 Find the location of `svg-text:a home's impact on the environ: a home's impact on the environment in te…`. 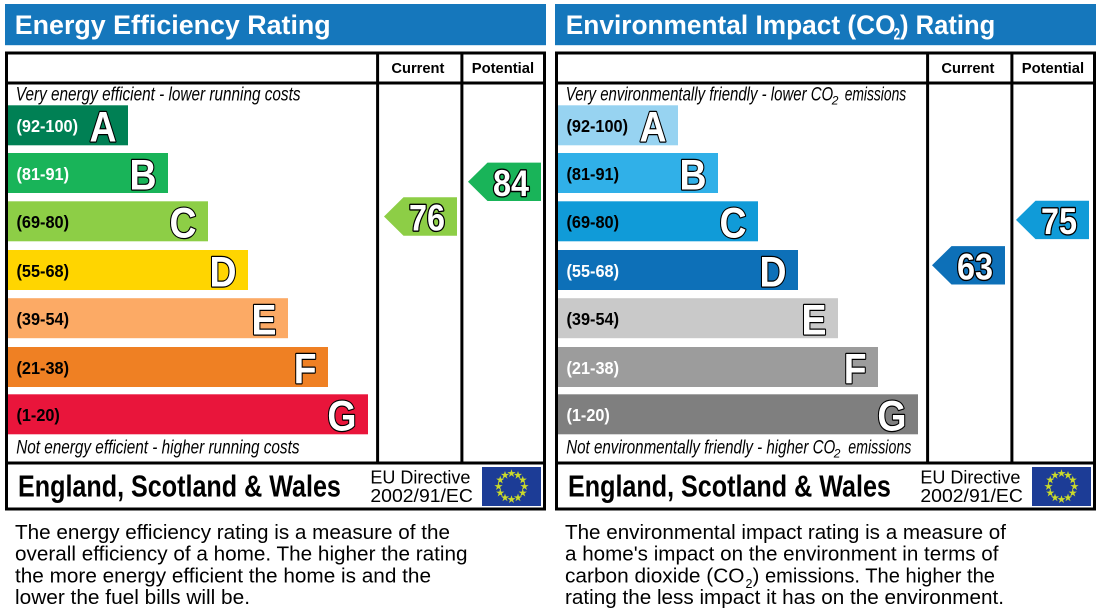

svg-text:a home's impact on the environ: a home's impact on the environment in te… is located at coordinates (782, 555).